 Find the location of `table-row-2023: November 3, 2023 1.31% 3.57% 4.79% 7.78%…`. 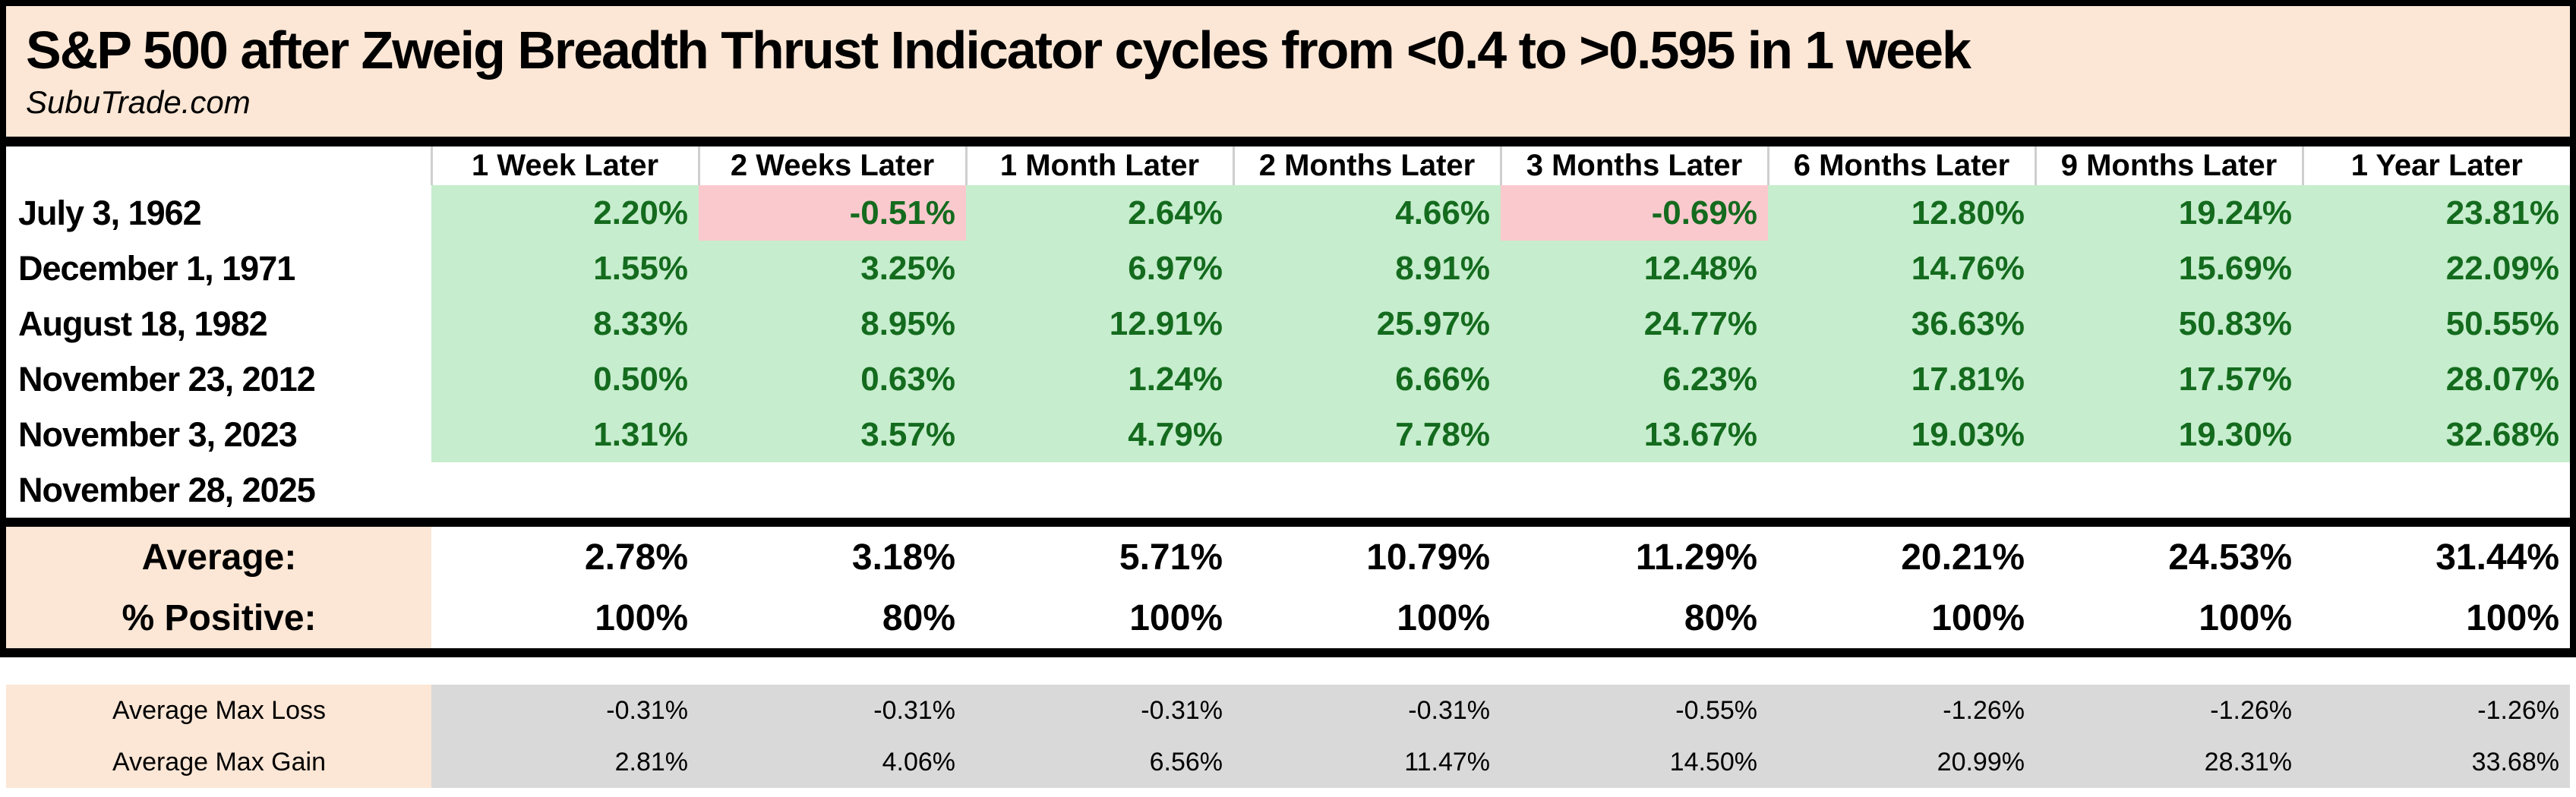

table-row-2023: November 3, 2023 1.31% 3.57% 4.79% 7.78%… is located at coordinates (1288, 434).